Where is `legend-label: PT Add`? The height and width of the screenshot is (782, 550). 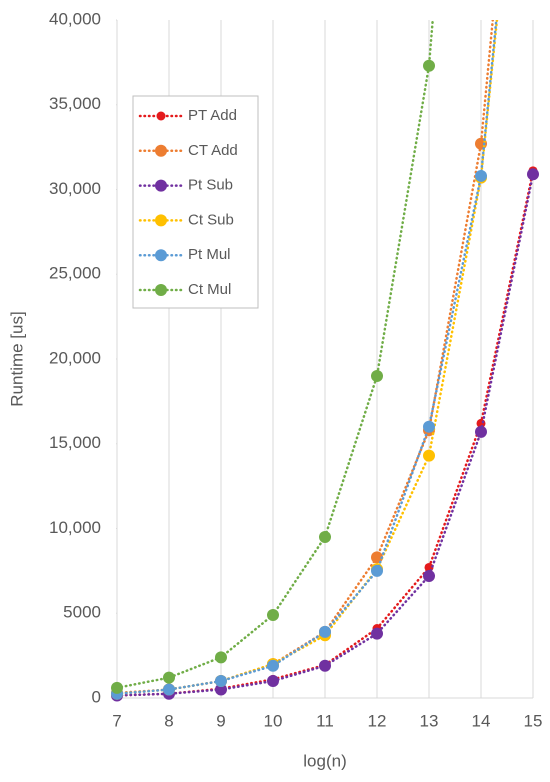 legend-label: PT Add is located at coordinates (212, 115).